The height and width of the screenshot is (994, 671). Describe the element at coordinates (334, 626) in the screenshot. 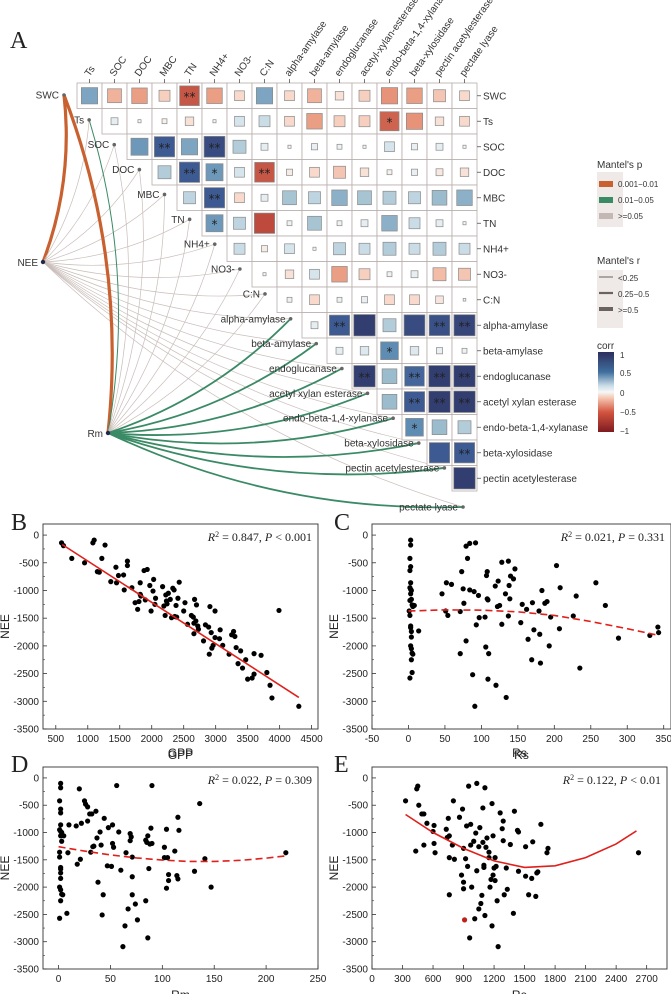

I see `y-axis-title: NEE` at that location.